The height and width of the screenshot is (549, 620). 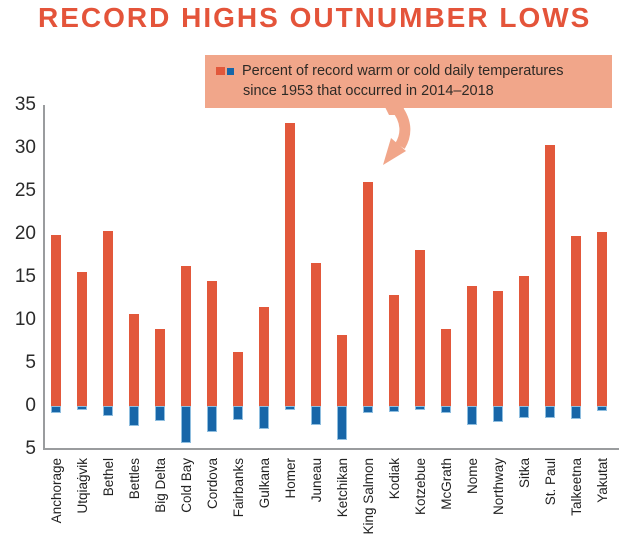 What do you see at coordinates (212, 343) in the screenshot?
I see `bar-warm-cordova` at bounding box center [212, 343].